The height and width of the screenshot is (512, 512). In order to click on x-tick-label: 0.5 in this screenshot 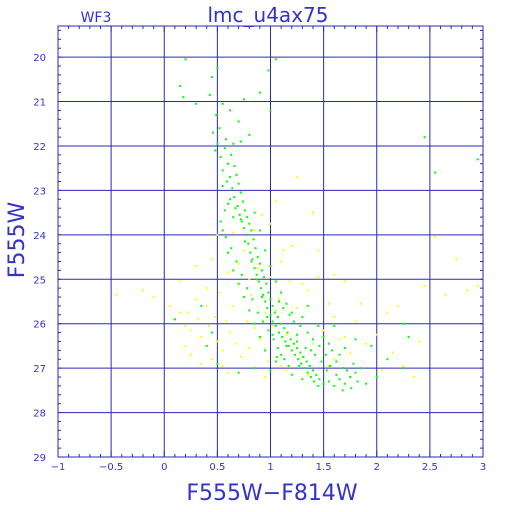, I will do `click(217, 467)`.